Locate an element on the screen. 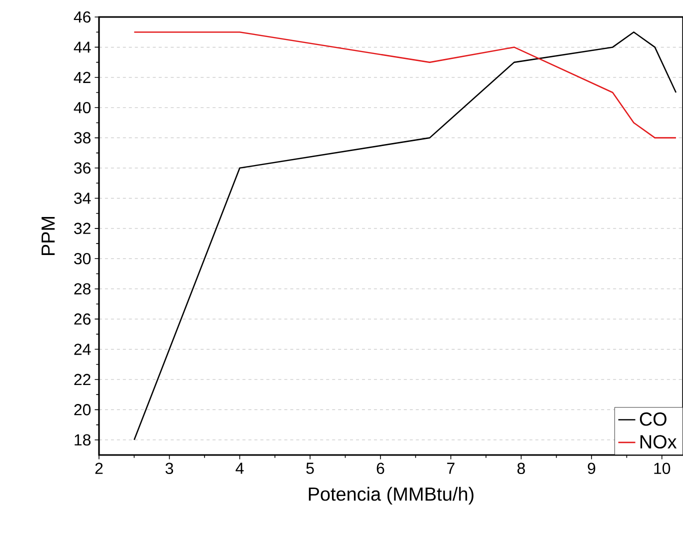 The image size is (683, 535). x-tick-label: 5 is located at coordinates (310, 468).